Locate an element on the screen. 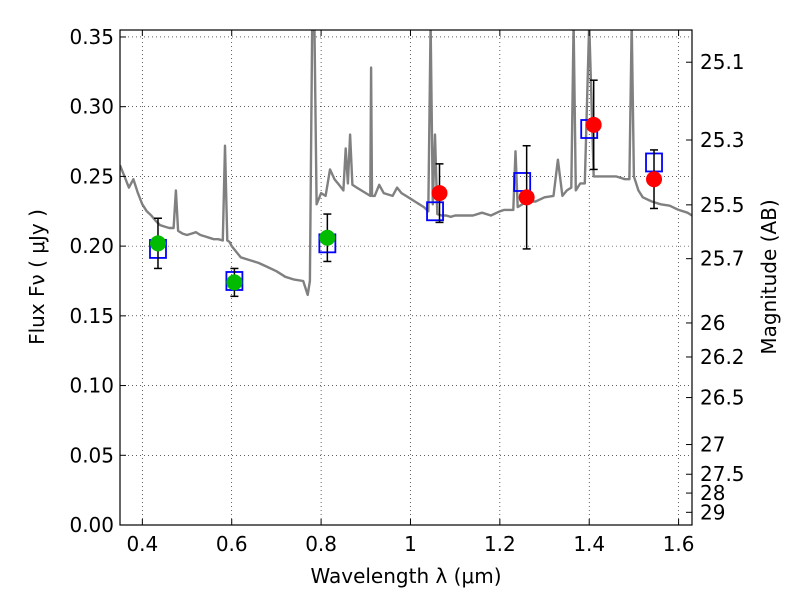 The height and width of the screenshot is (600, 800). x-tick-label: 1 is located at coordinates (410, 544).